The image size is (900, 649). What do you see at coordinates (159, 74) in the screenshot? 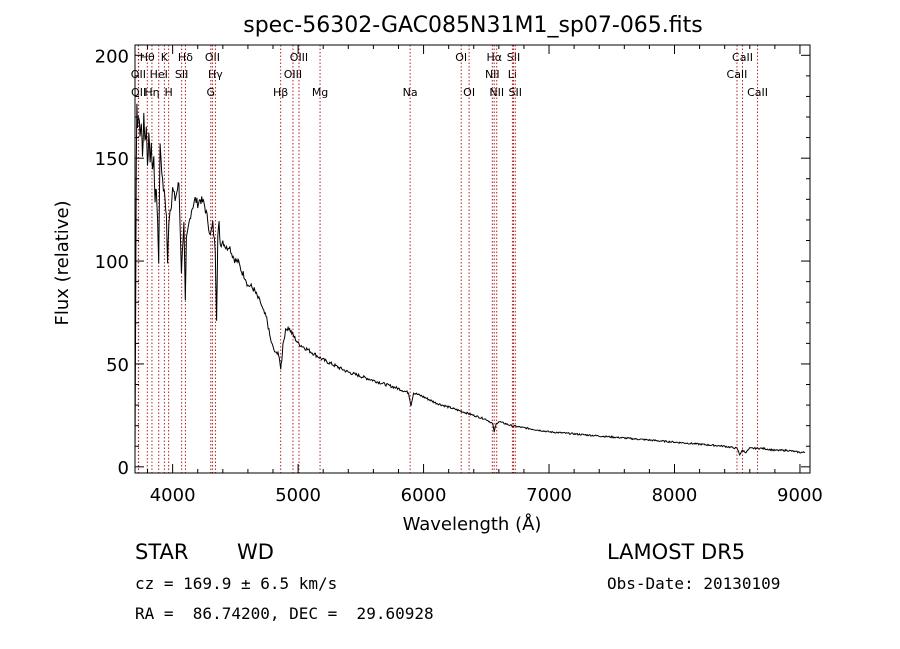
I see `line-marker-label: HeI` at bounding box center [159, 74].